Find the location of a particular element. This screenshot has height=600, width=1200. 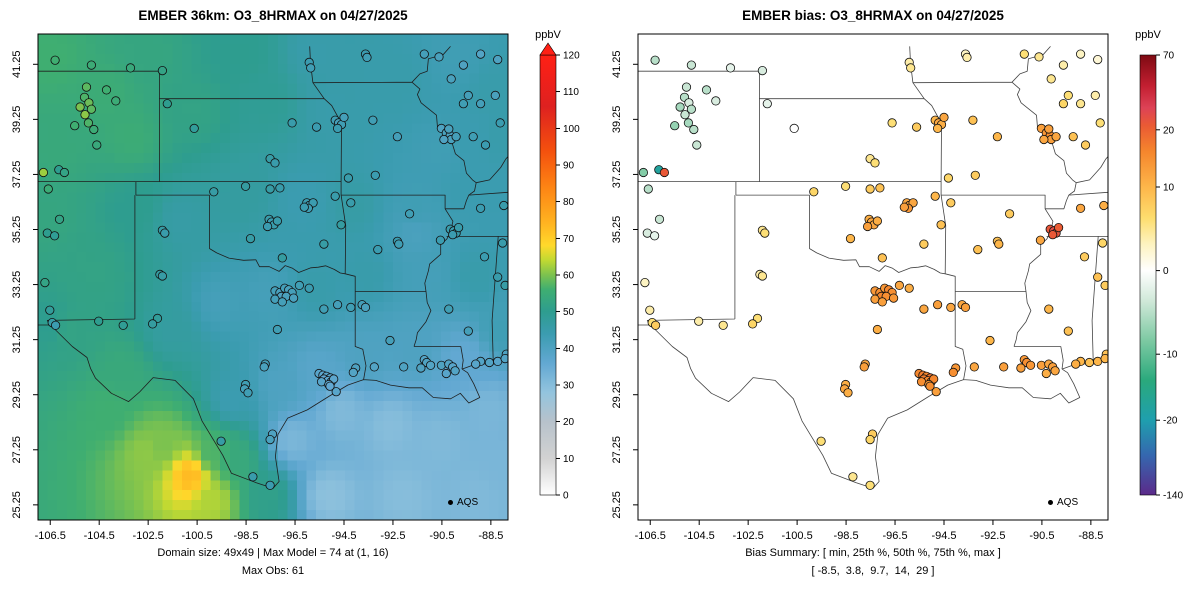

svg-text: 30 is located at coordinates (569, 386).